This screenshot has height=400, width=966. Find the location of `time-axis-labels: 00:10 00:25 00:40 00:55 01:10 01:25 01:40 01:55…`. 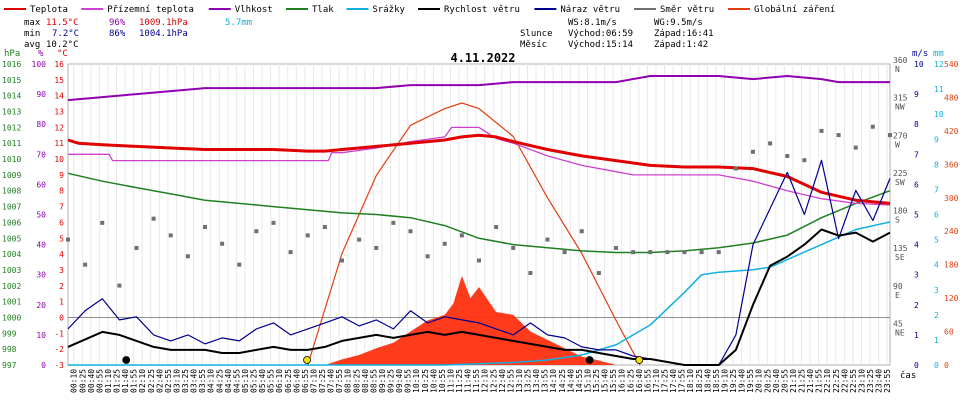

time-axis-labels: 00:10 00:25 00:40 00:55 01:10 01:25 01:40 01:55… is located at coordinates (481, 381).